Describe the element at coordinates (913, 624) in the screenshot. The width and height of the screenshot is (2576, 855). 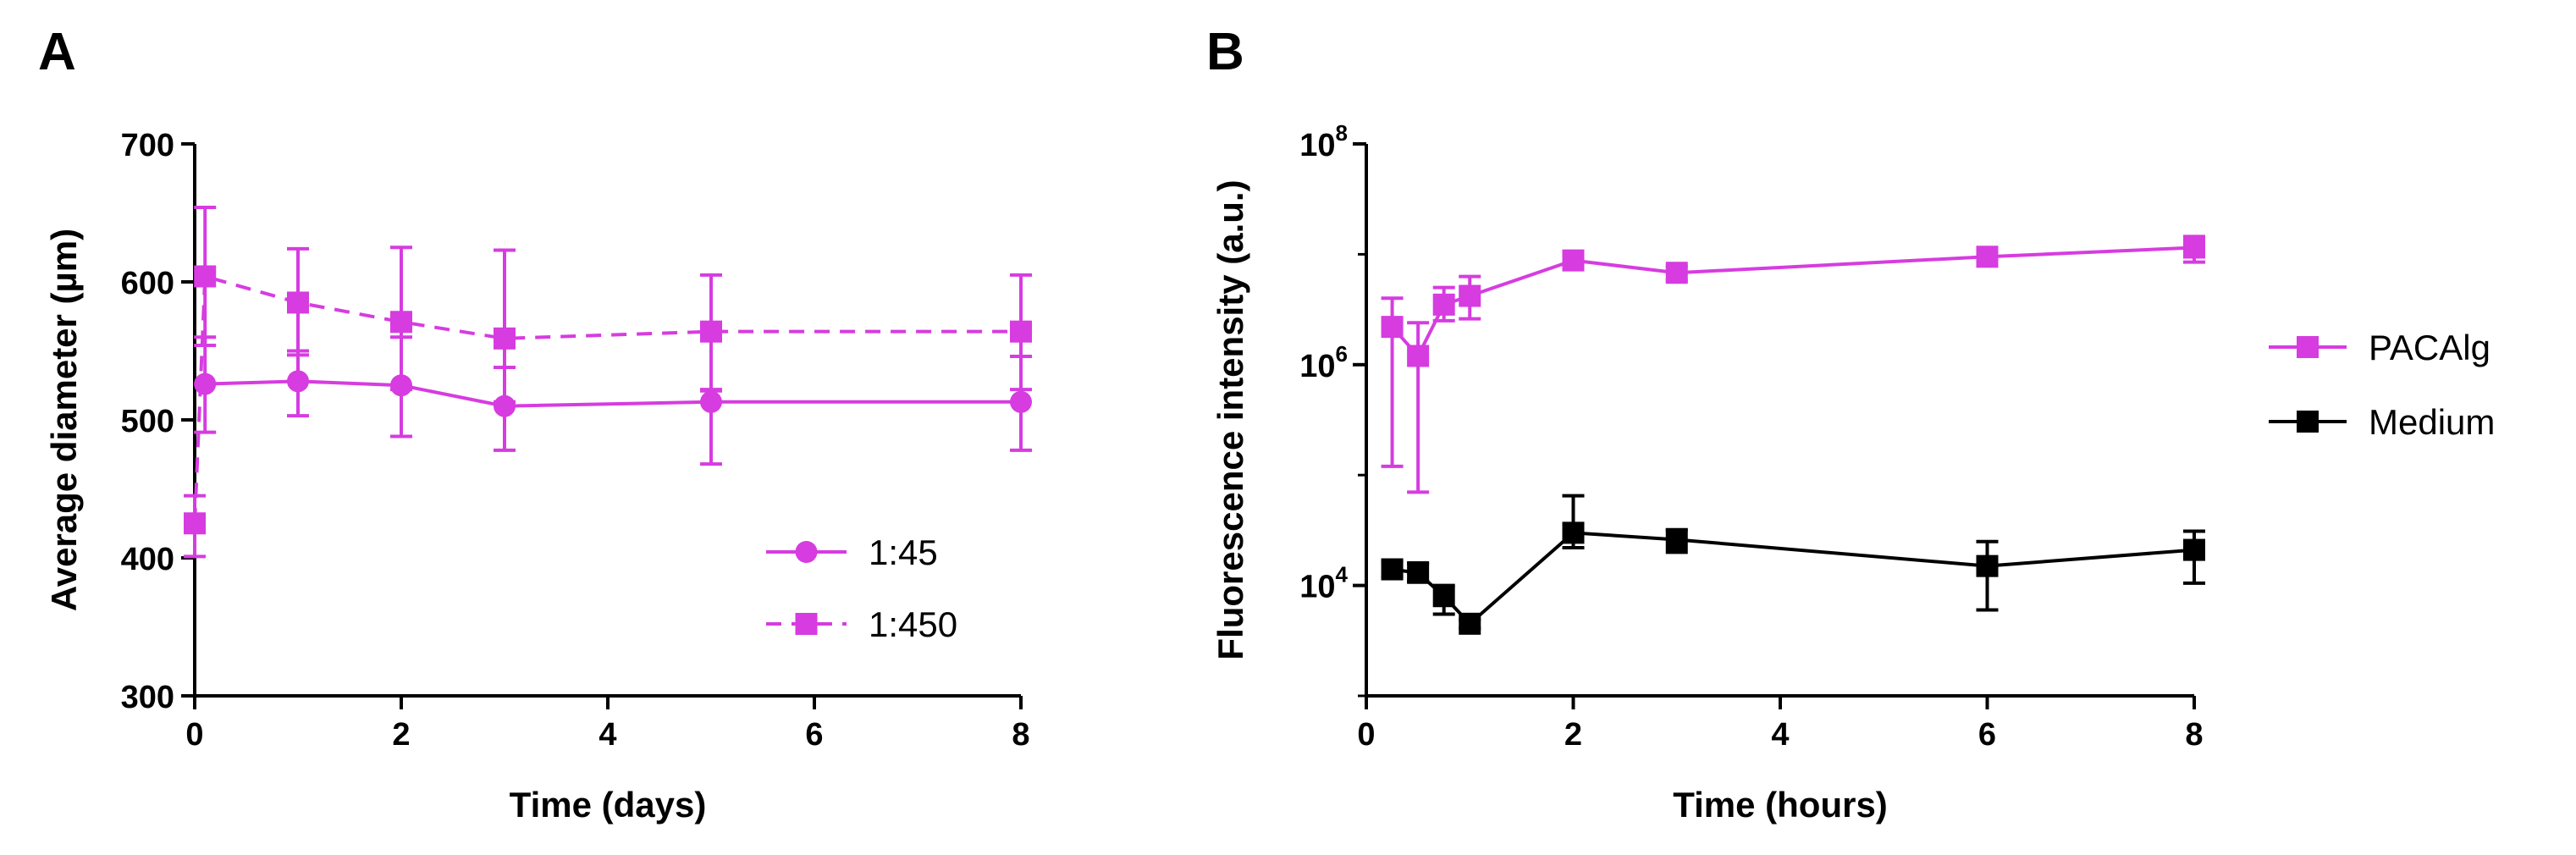
I see `legend-1-450-label: 1:450` at that location.